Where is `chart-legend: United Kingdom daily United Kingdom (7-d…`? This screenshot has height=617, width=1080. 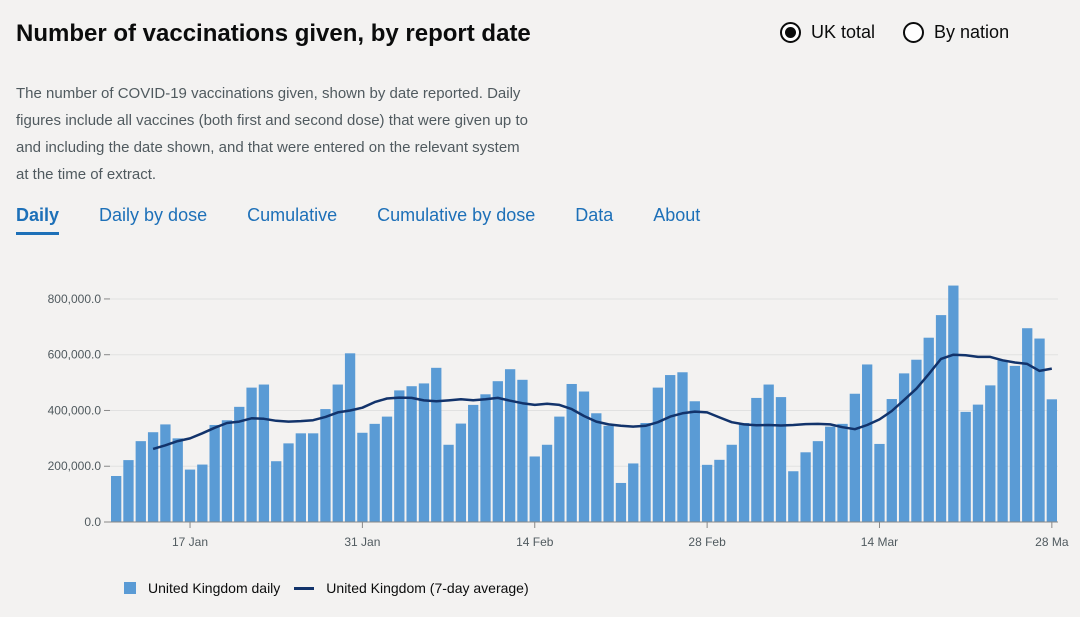 chart-legend: United Kingdom daily United Kingdom (7-d… is located at coordinates (333, 588).